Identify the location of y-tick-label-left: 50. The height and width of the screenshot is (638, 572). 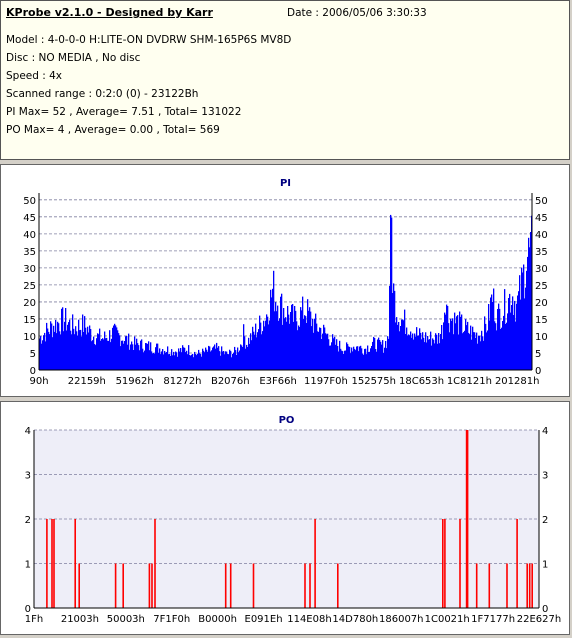
(29, 201).